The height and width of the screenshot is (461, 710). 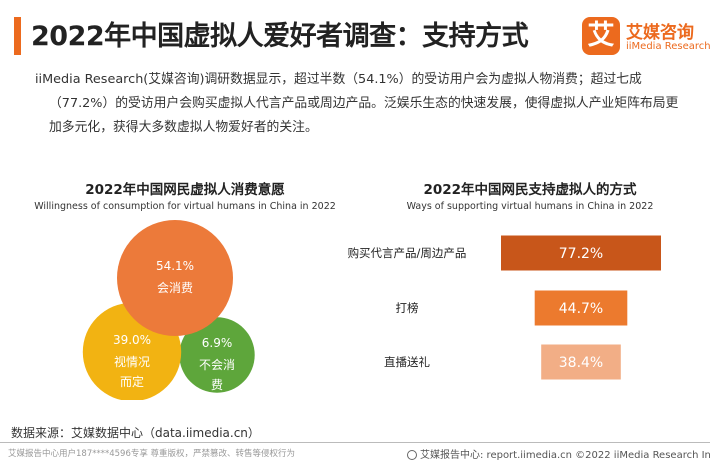 What do you see at coordinates (530, 190) in the screenshot?
I see `right-chart-title: 2022年中国网民支持虚拟人的方式` at bounding box center [530, 190].